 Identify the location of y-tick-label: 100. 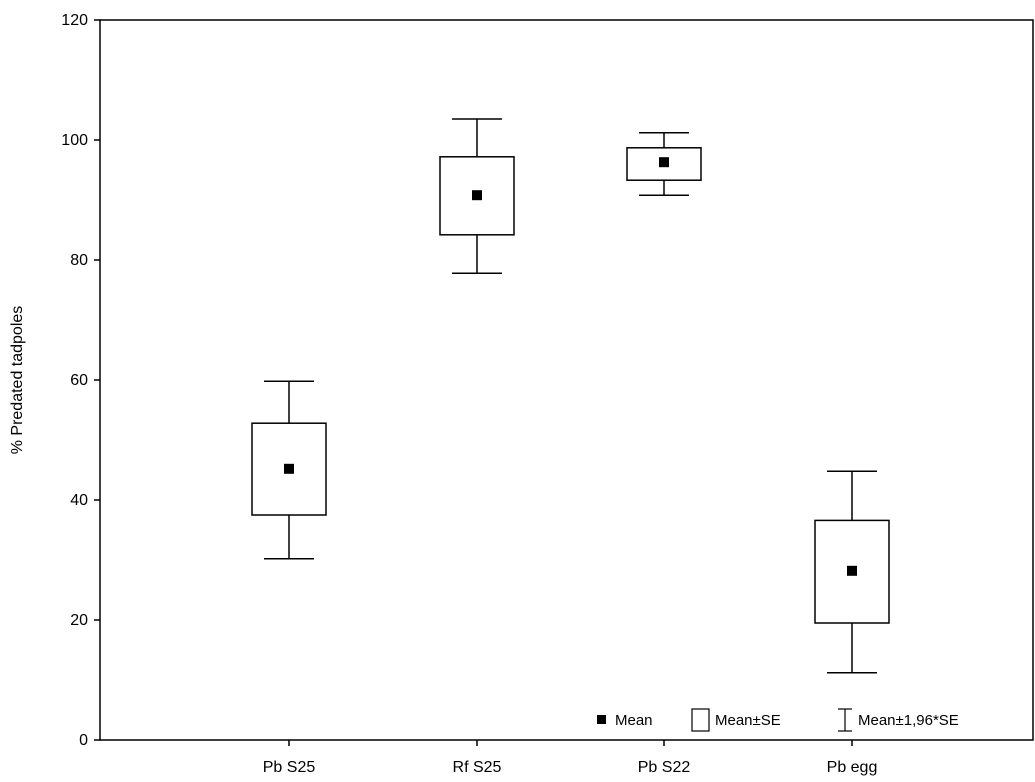
(74, 140).